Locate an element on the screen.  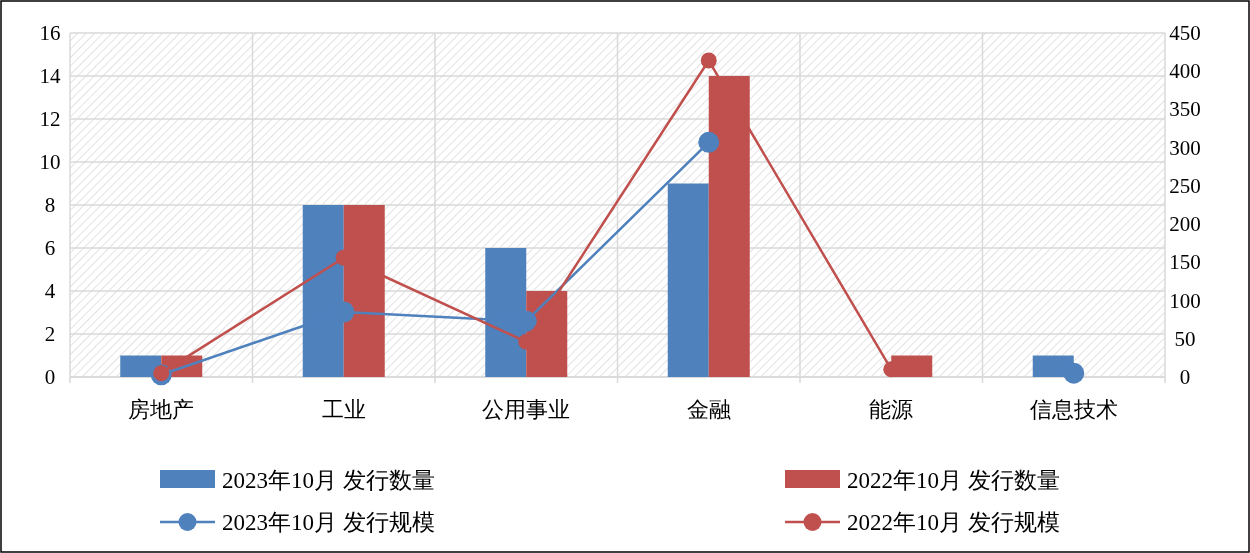
y-tick-label: 10 is located at coordinates (50, 162).